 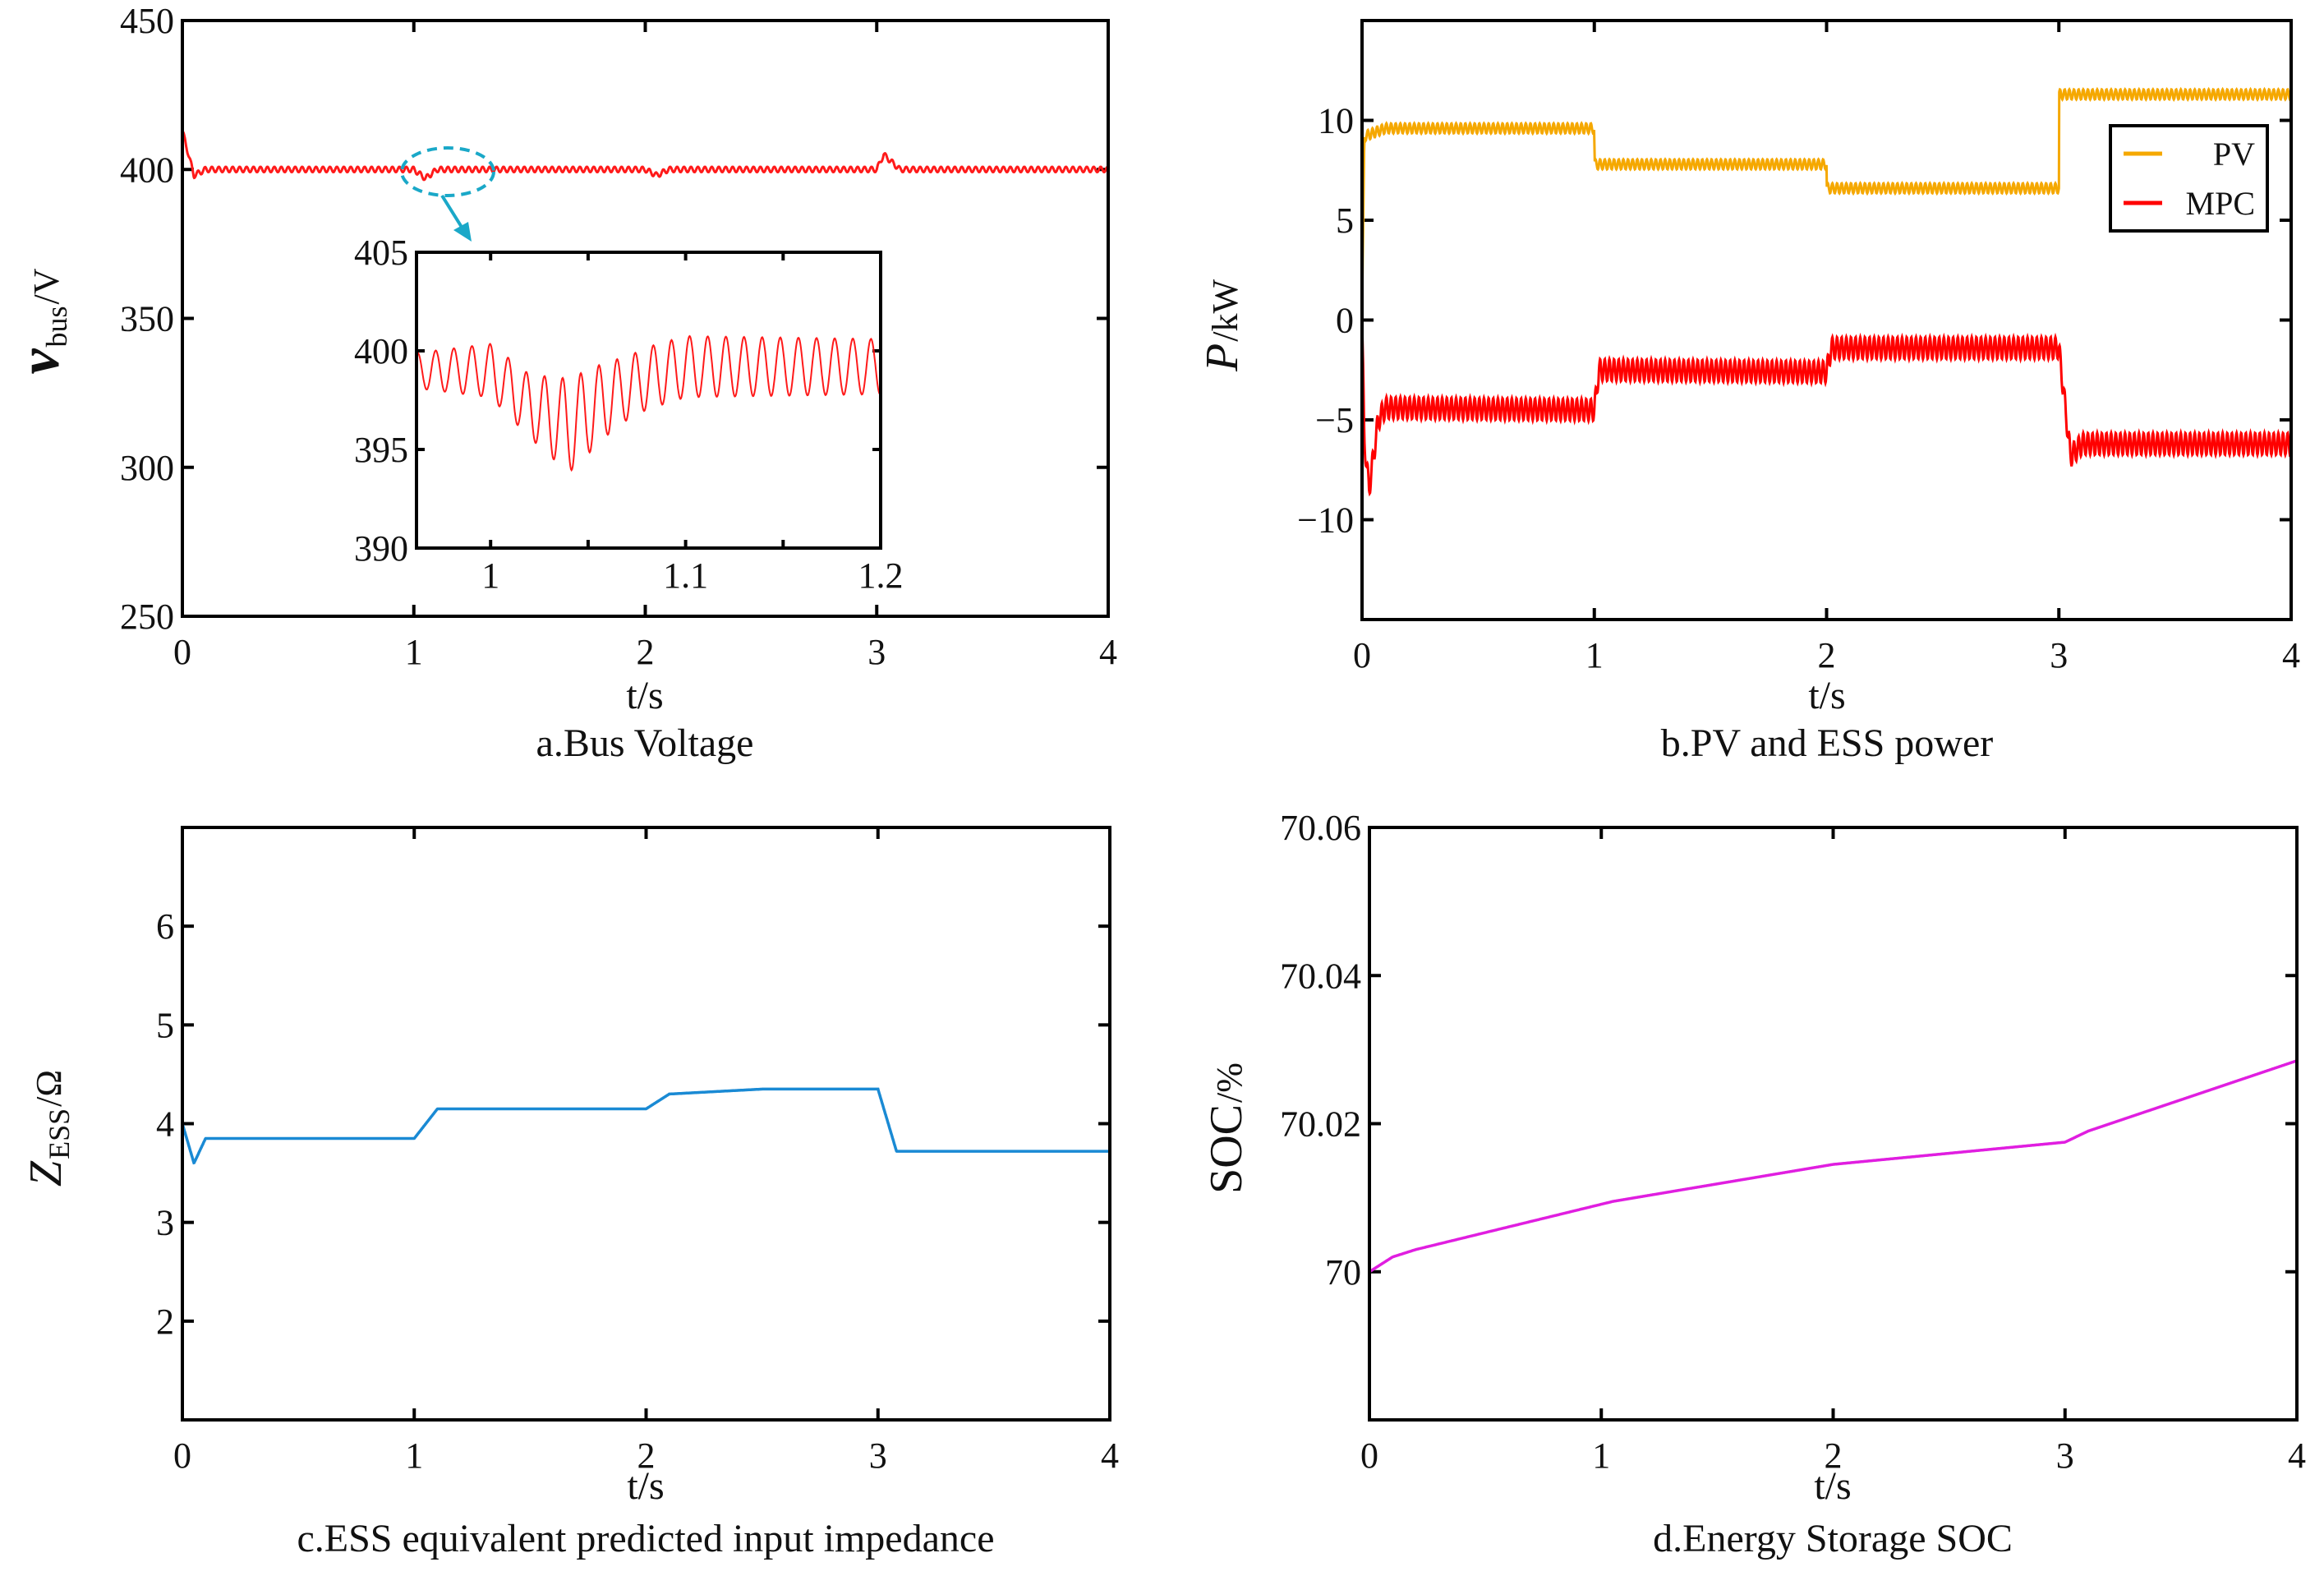 I want to click on inset-y-tick-label: 395, so click(x=381, y=450).